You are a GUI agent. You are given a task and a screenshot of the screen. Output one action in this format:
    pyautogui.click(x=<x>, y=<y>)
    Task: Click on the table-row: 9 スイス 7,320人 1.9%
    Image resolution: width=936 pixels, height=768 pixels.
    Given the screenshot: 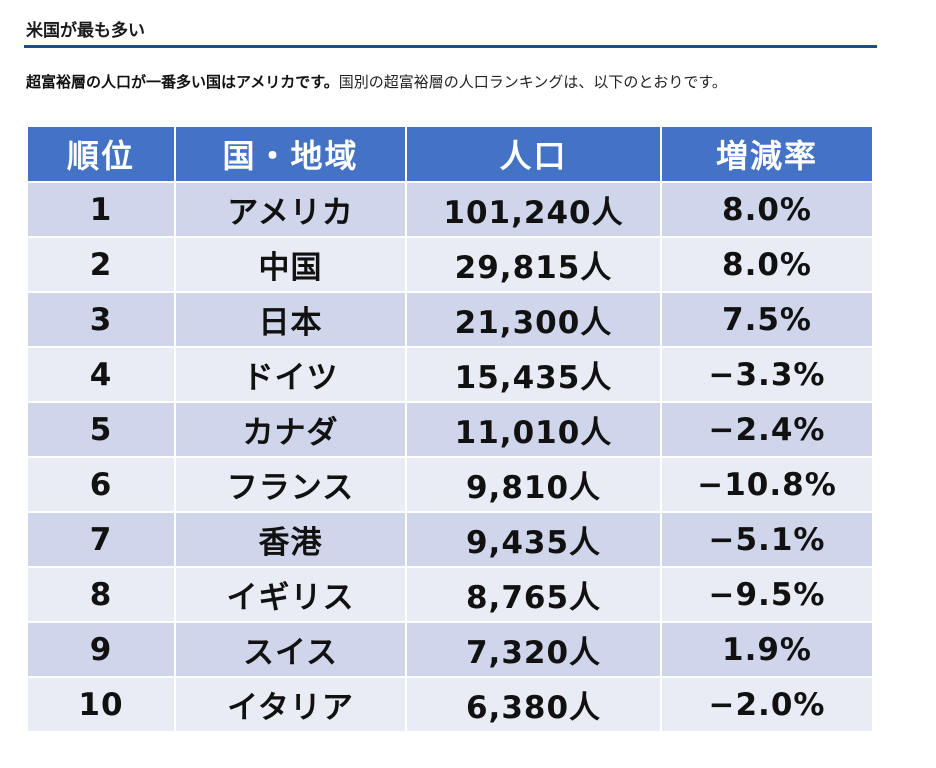 What is the action you would take?
    pyautogui.click(x=450, y=649)
    